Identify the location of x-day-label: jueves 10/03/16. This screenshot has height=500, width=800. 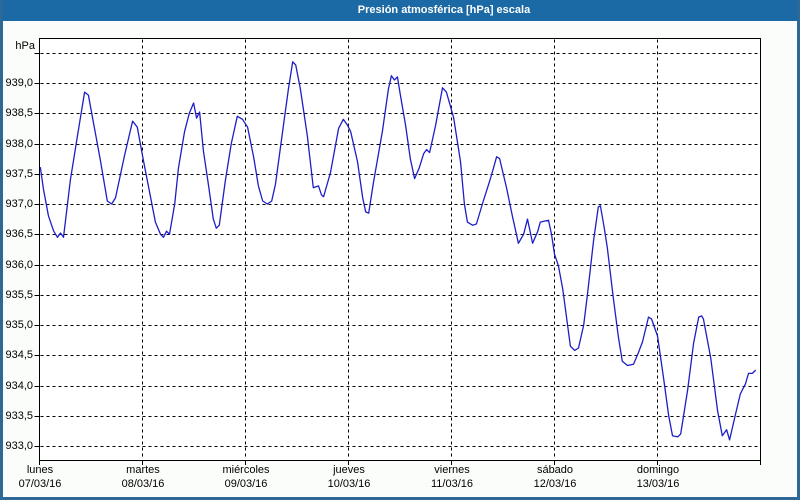
(349, 477).